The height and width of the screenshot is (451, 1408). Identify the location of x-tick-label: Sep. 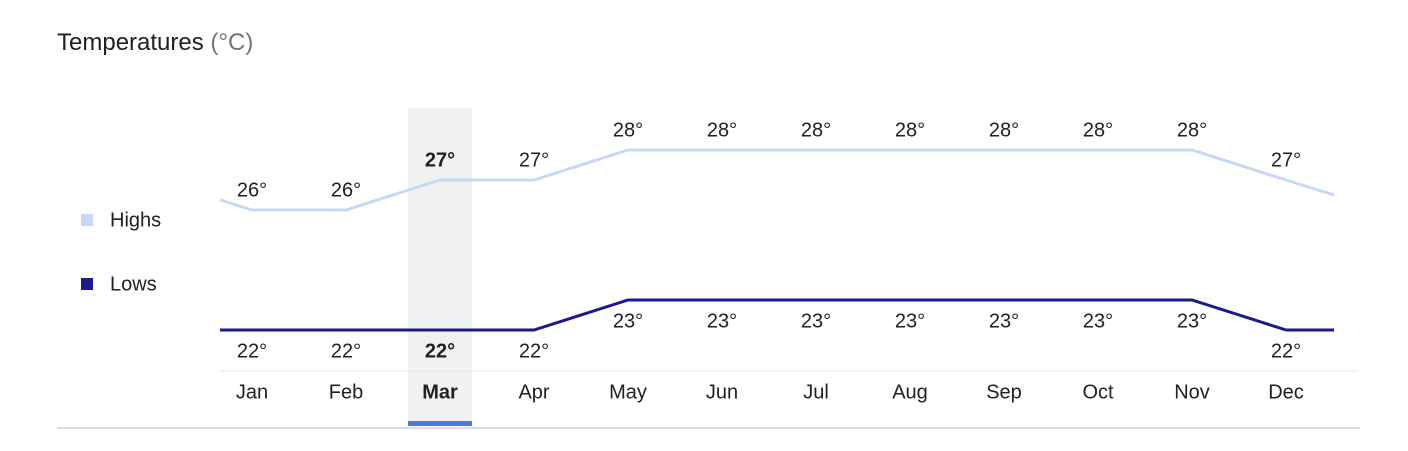
(1004, 392).